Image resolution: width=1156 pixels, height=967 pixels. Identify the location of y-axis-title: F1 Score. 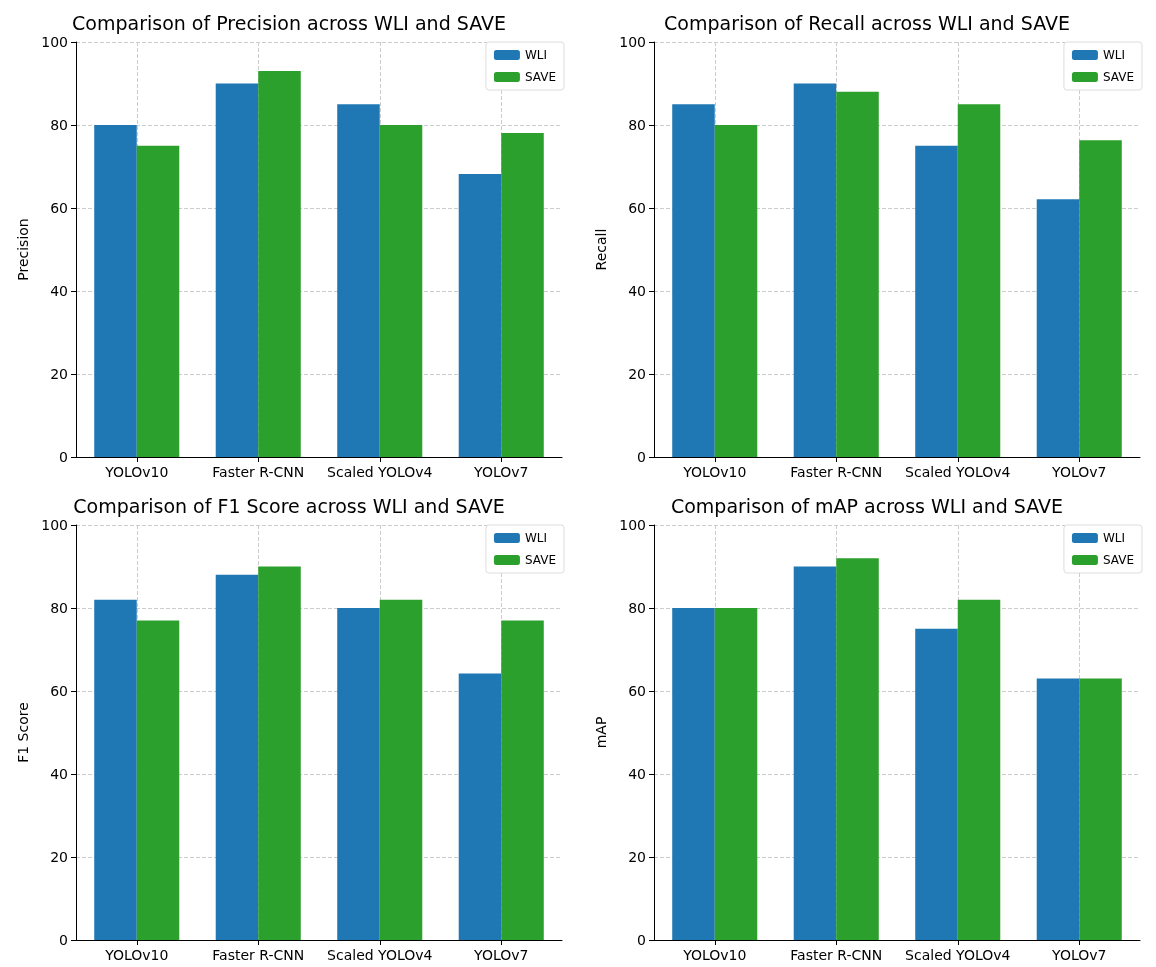
(23, 732).